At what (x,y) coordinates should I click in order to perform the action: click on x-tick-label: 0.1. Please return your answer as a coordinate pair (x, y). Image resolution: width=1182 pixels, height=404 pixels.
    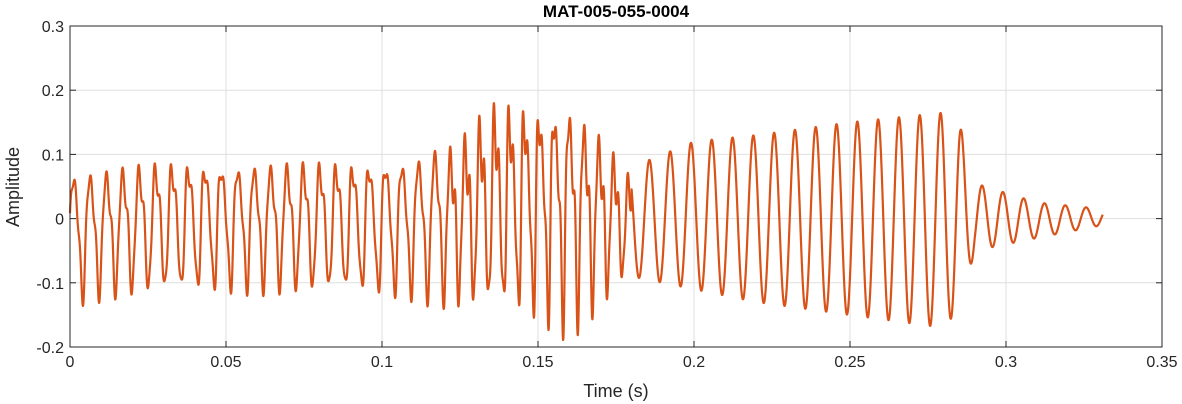
    Looking at the image, I should click on (382, 362).